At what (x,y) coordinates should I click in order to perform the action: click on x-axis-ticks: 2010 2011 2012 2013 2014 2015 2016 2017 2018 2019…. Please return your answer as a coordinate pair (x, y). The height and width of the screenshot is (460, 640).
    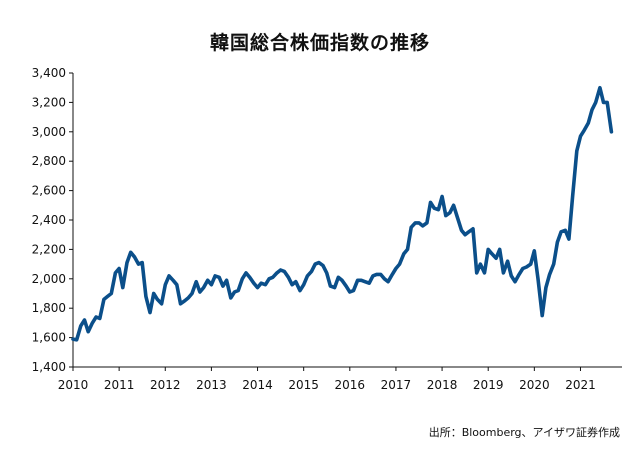
    Looking at the image, I should click on (327, 379).